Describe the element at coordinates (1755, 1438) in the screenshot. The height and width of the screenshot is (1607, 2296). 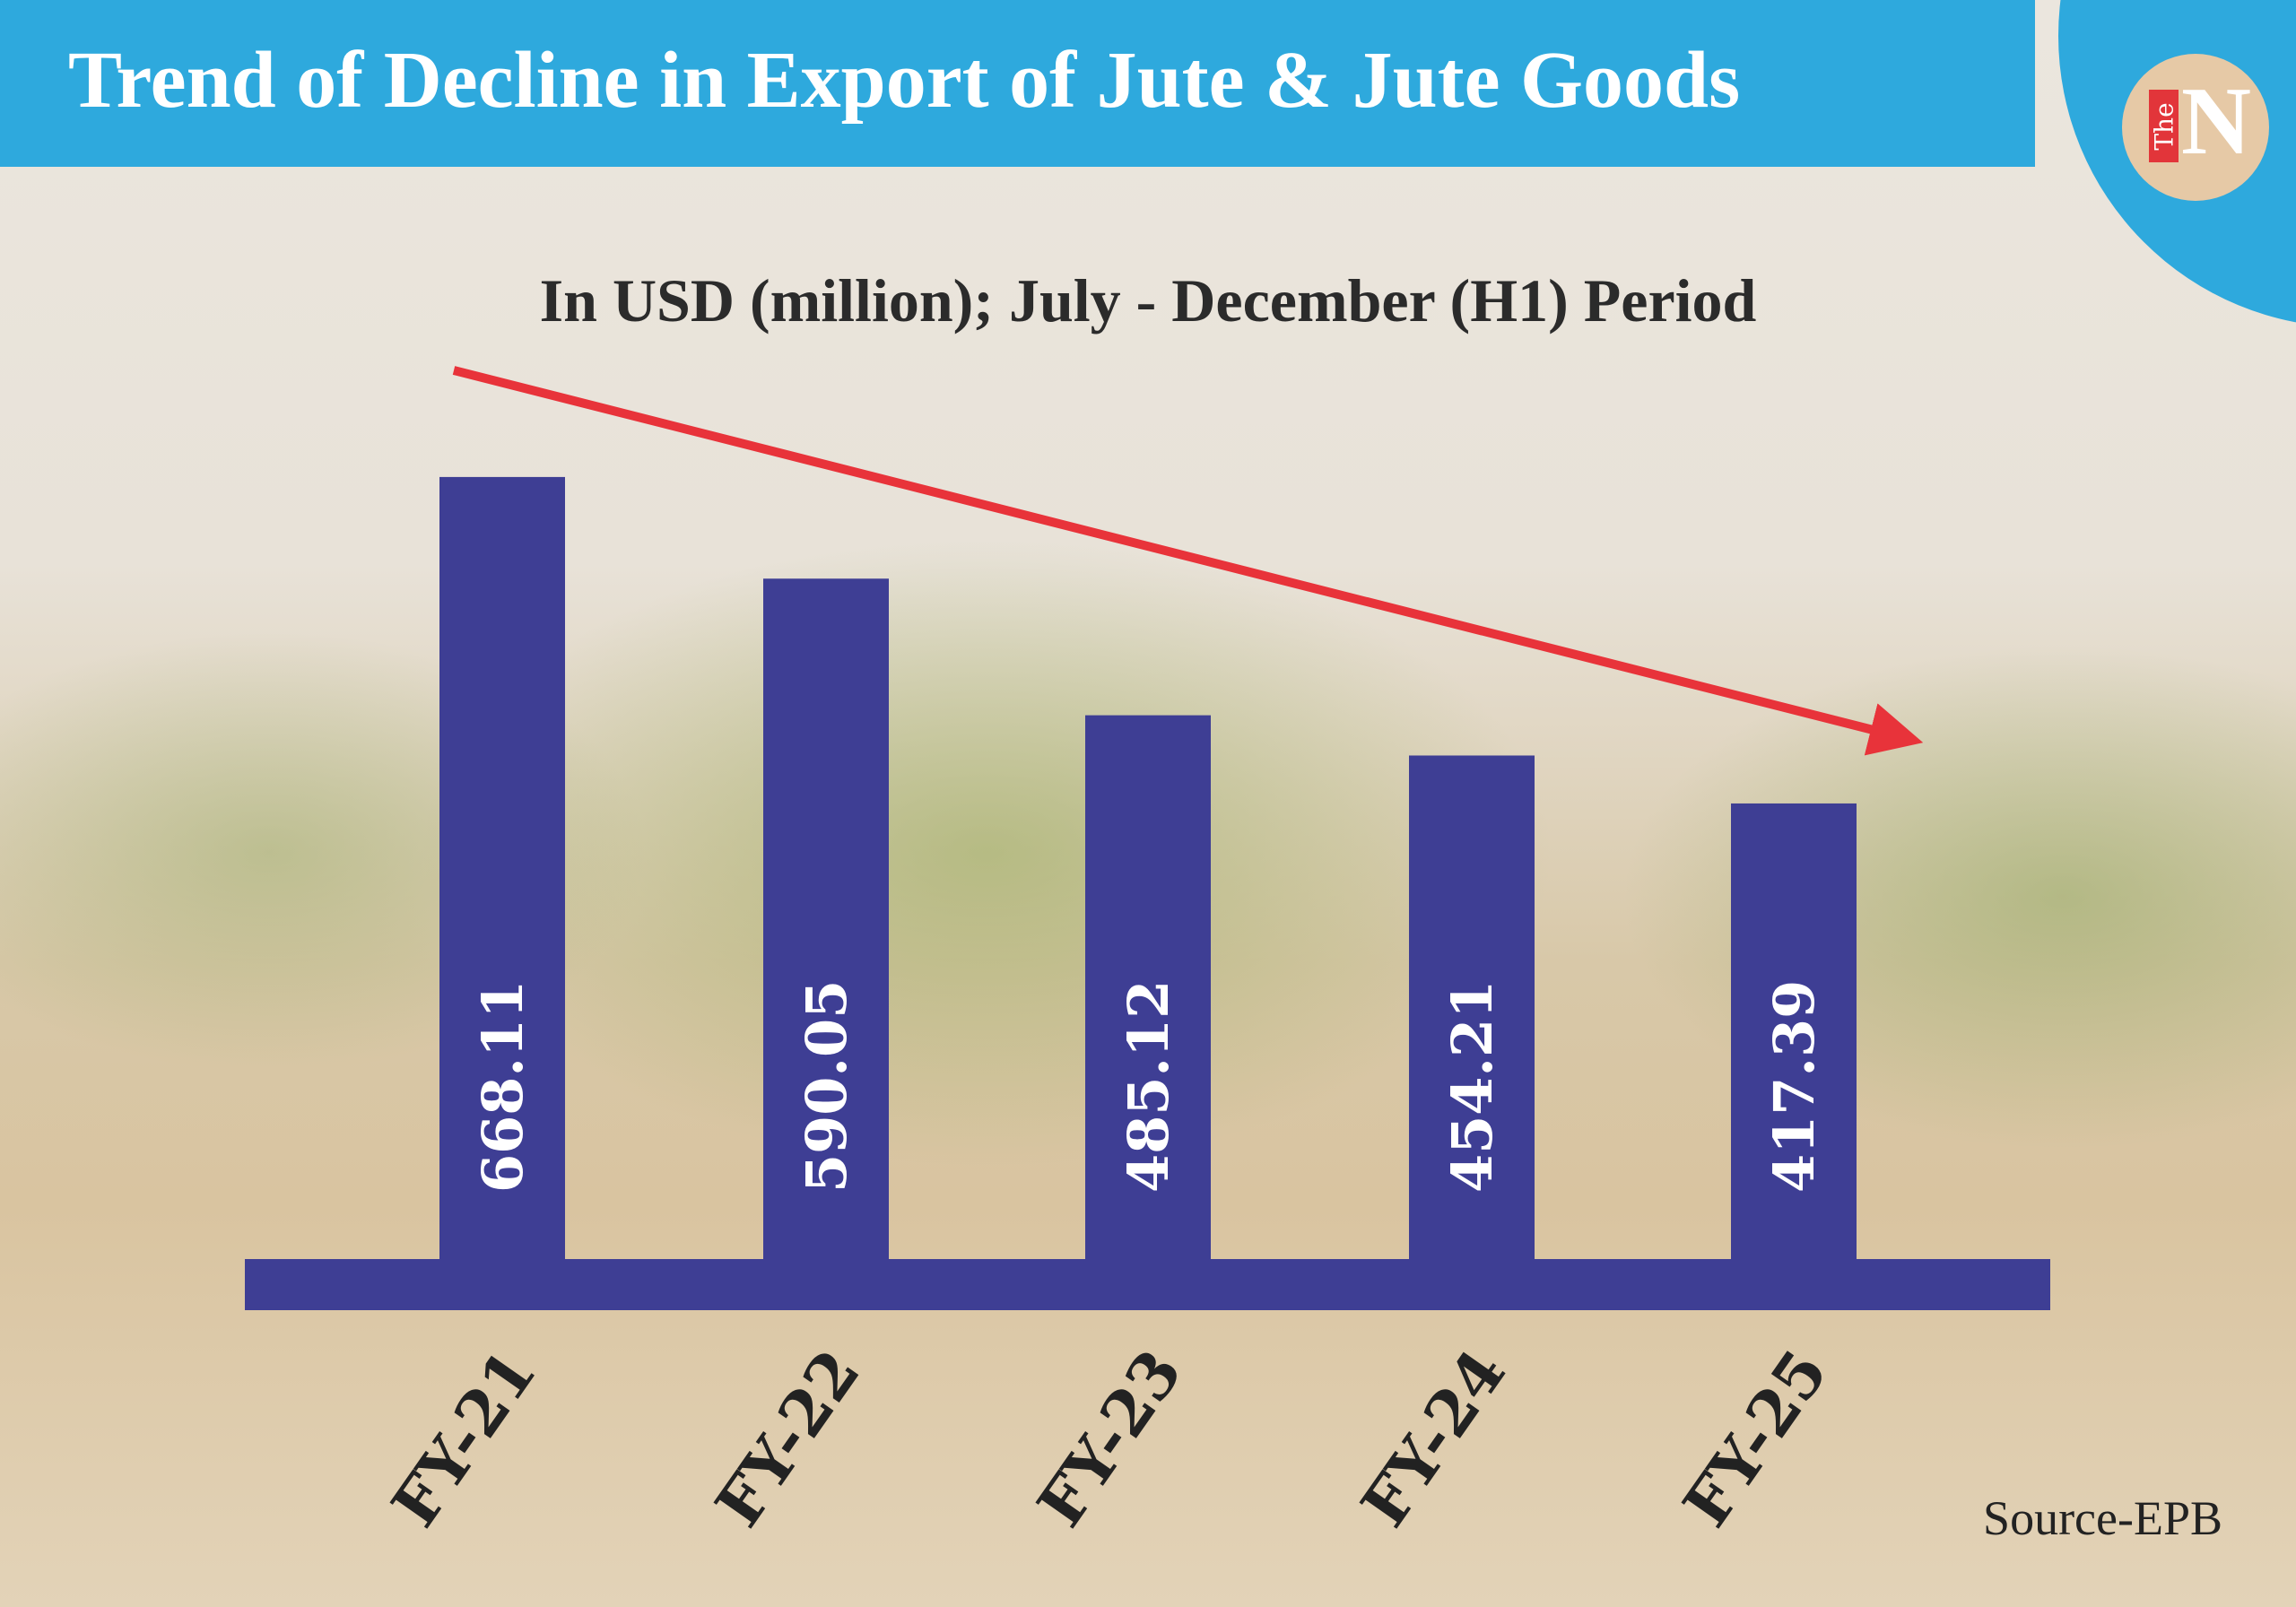
I see `category-label: FY-25` at that location.